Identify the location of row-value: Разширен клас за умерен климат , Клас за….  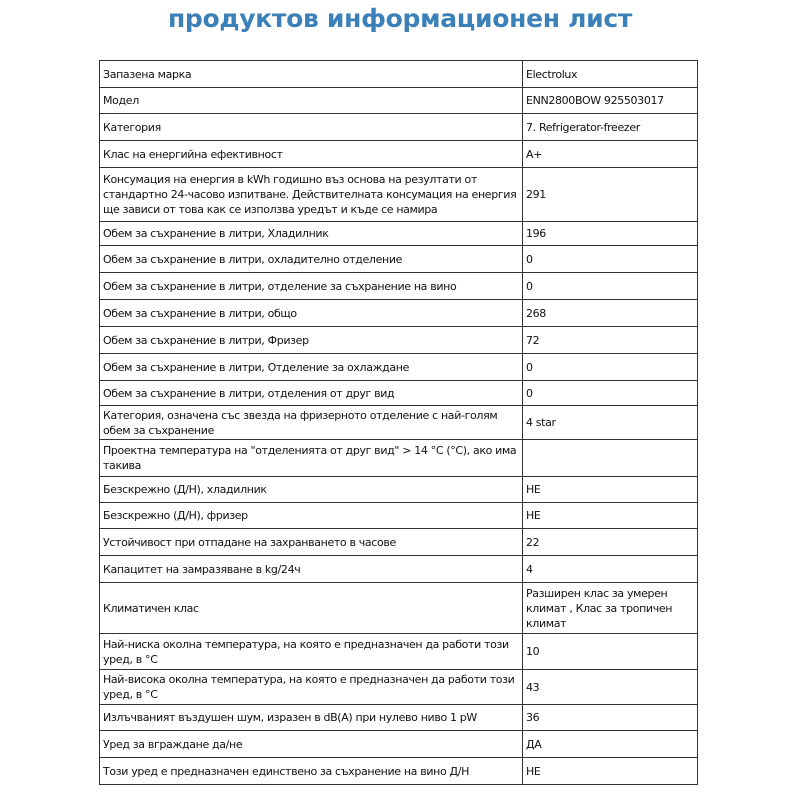
(610, 608).